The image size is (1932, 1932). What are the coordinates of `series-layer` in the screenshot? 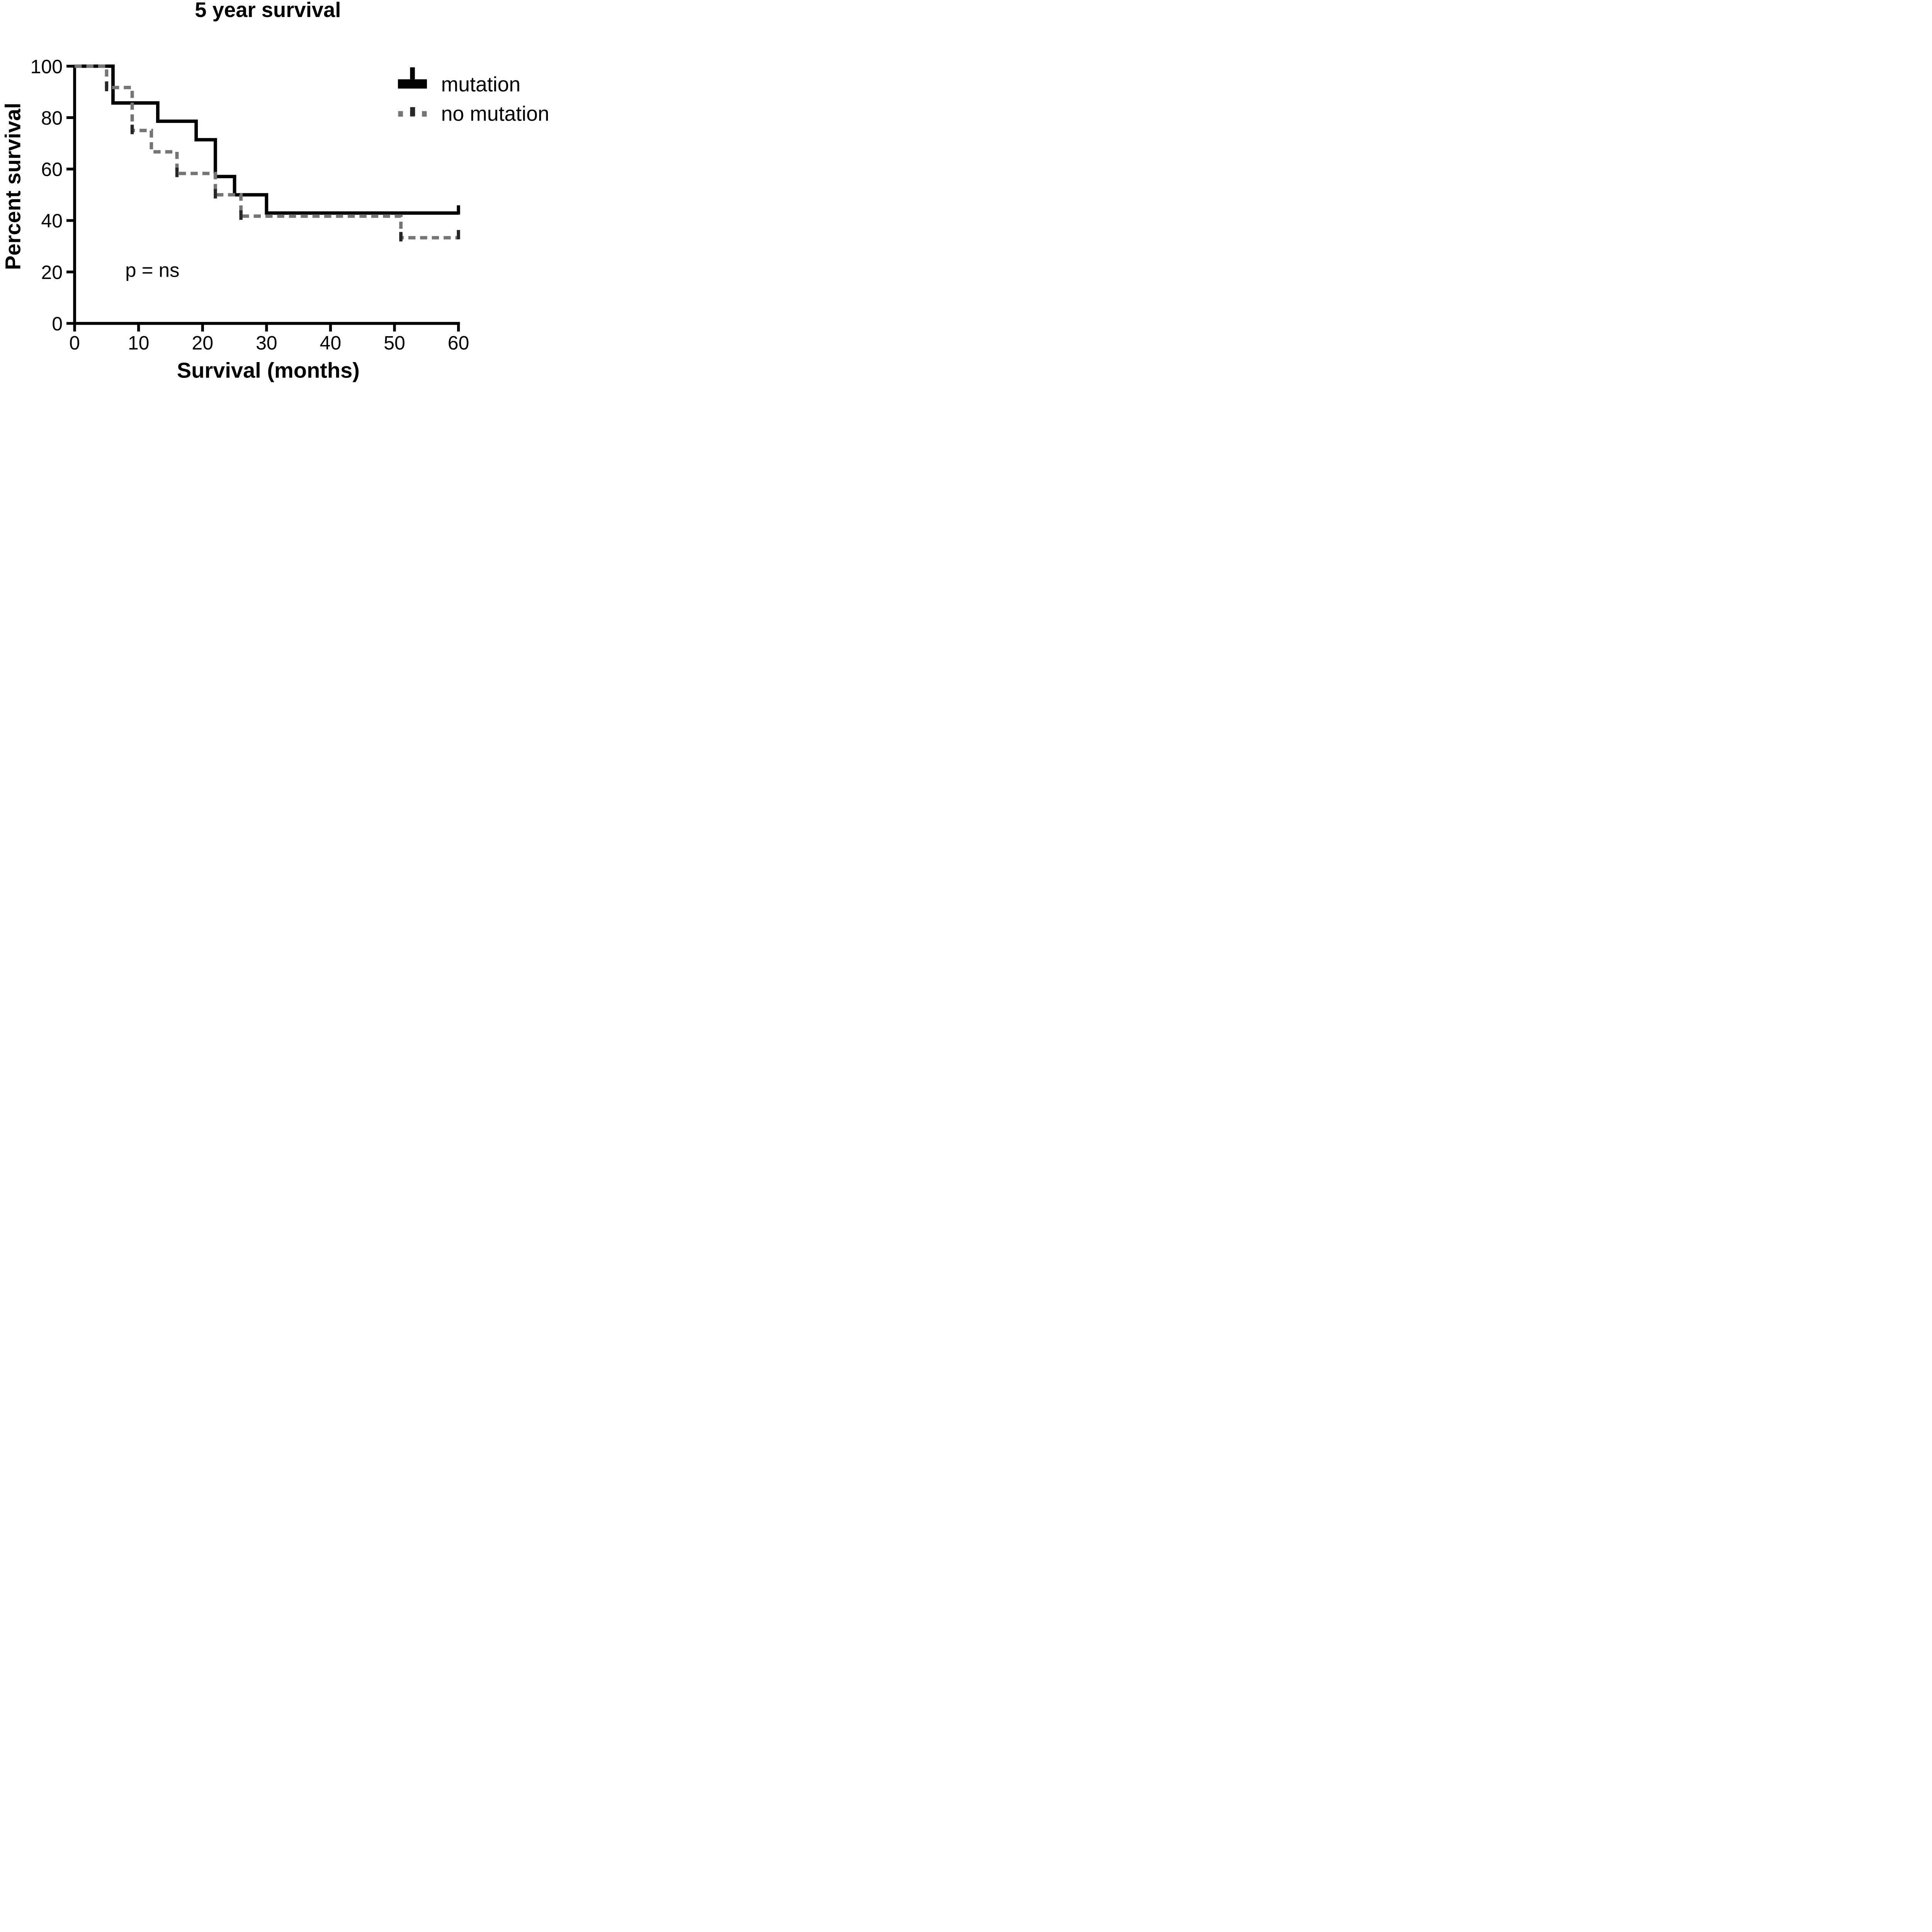 It's located at (268, 153).